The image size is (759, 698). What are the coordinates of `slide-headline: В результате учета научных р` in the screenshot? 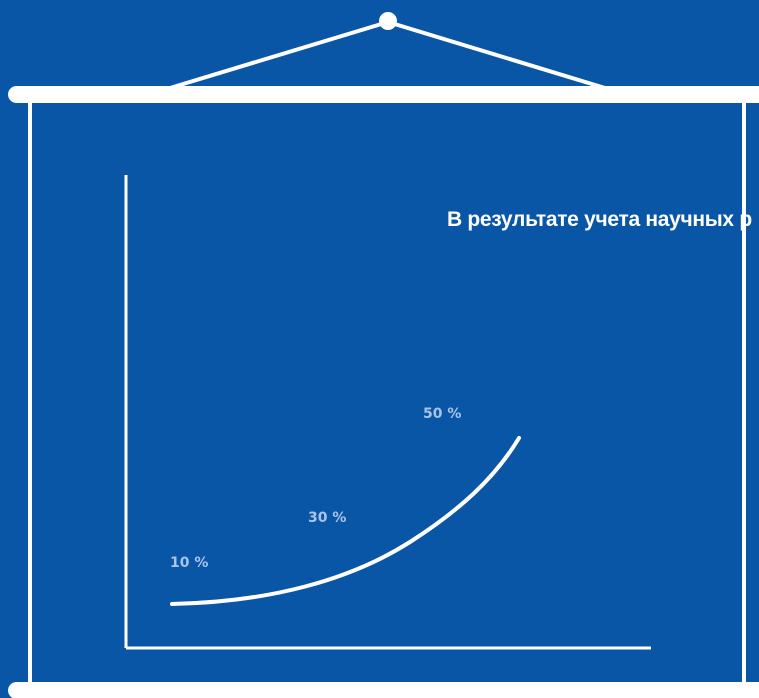 It's located at (599, 219).